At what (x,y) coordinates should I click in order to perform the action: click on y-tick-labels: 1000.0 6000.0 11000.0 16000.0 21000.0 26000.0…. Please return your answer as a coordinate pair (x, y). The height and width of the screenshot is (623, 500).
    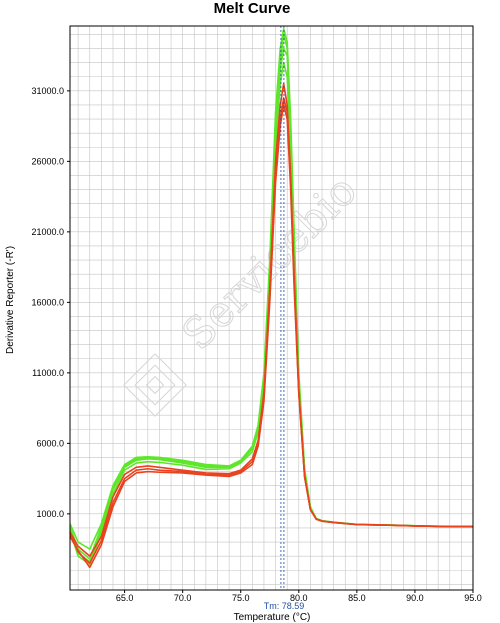
    Looking at the image, I should click on (50, 302).